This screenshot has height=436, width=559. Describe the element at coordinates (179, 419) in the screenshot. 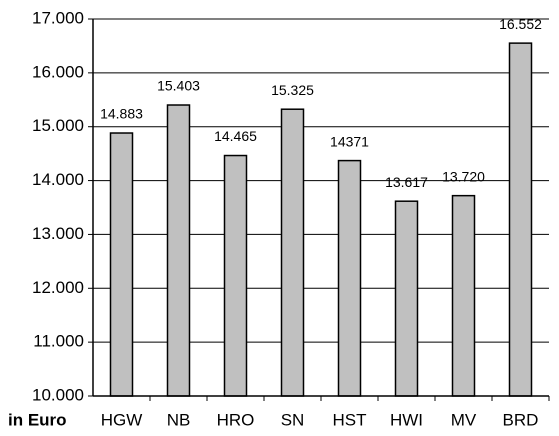

I see `x-tick-label: NB` at that location.